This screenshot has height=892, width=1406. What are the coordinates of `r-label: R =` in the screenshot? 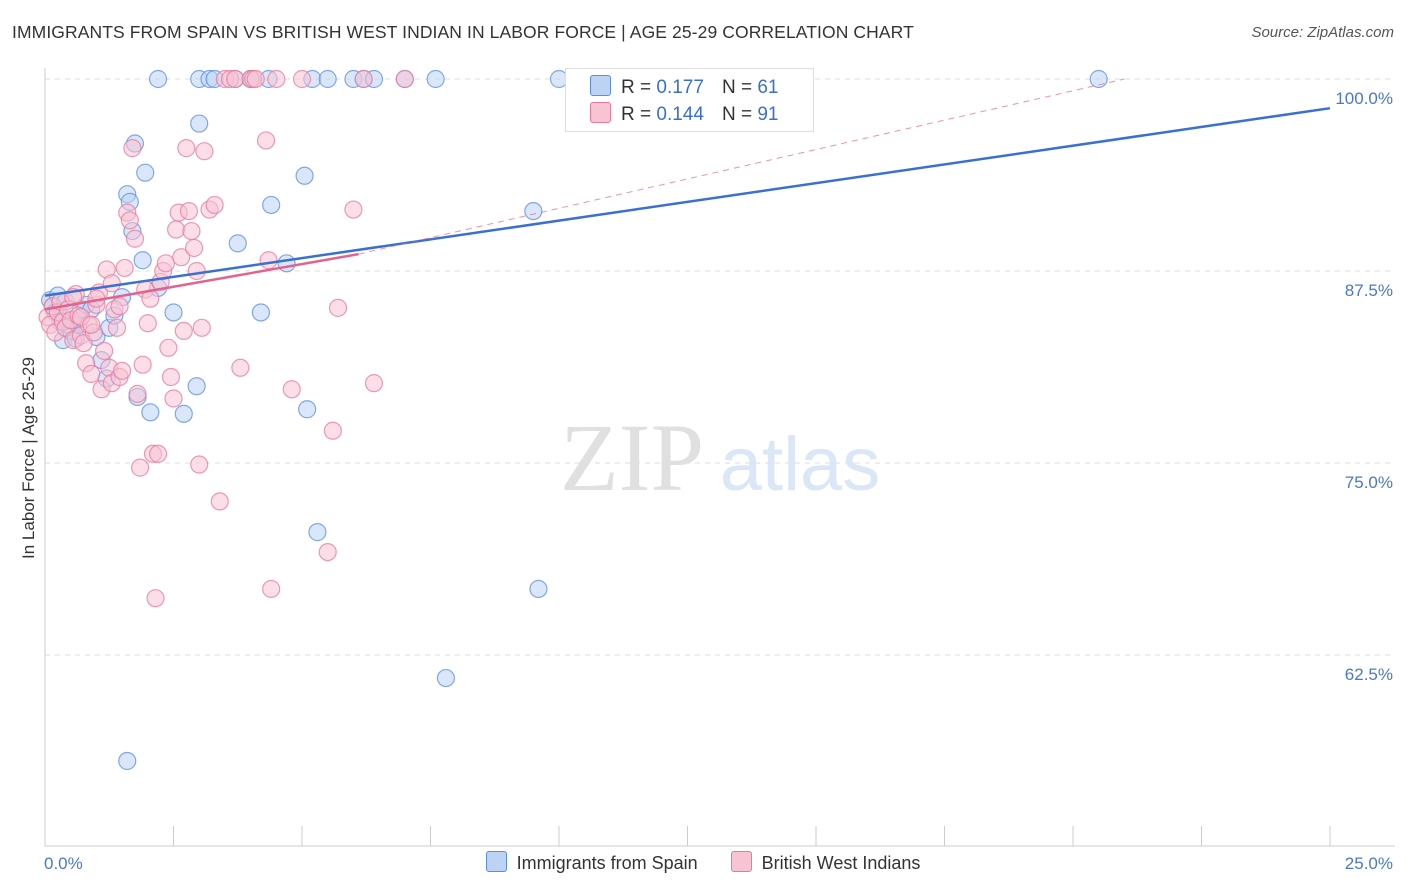 It's located at (636, 87).